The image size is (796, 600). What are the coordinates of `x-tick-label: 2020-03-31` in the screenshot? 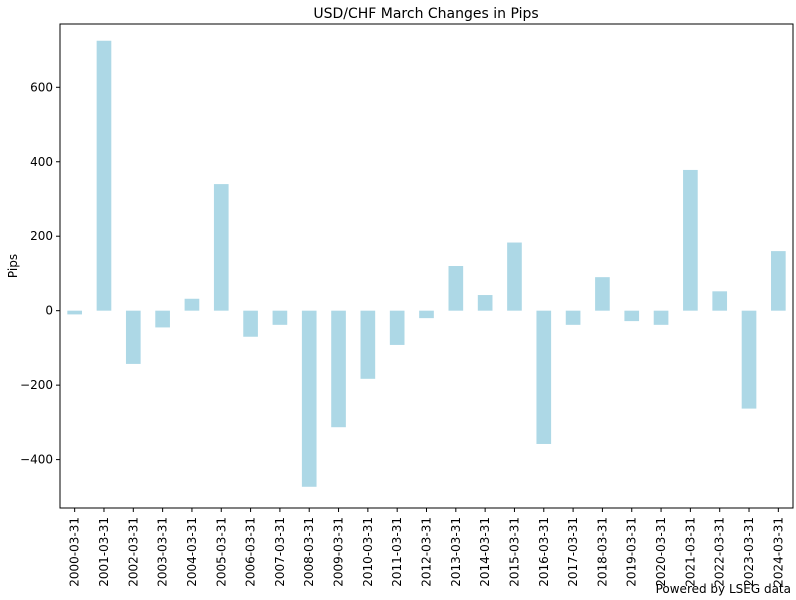 It's located at (661, 552).